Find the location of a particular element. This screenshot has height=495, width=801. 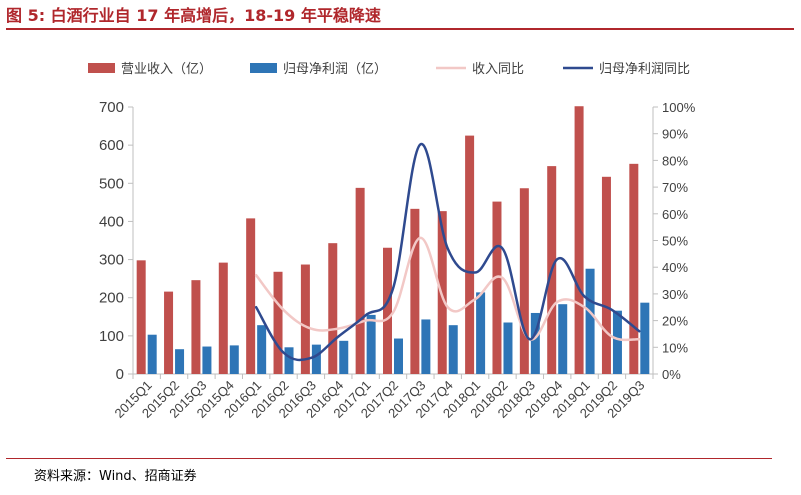

y2-tick-label: 40% is located at coordinates (675, 267).